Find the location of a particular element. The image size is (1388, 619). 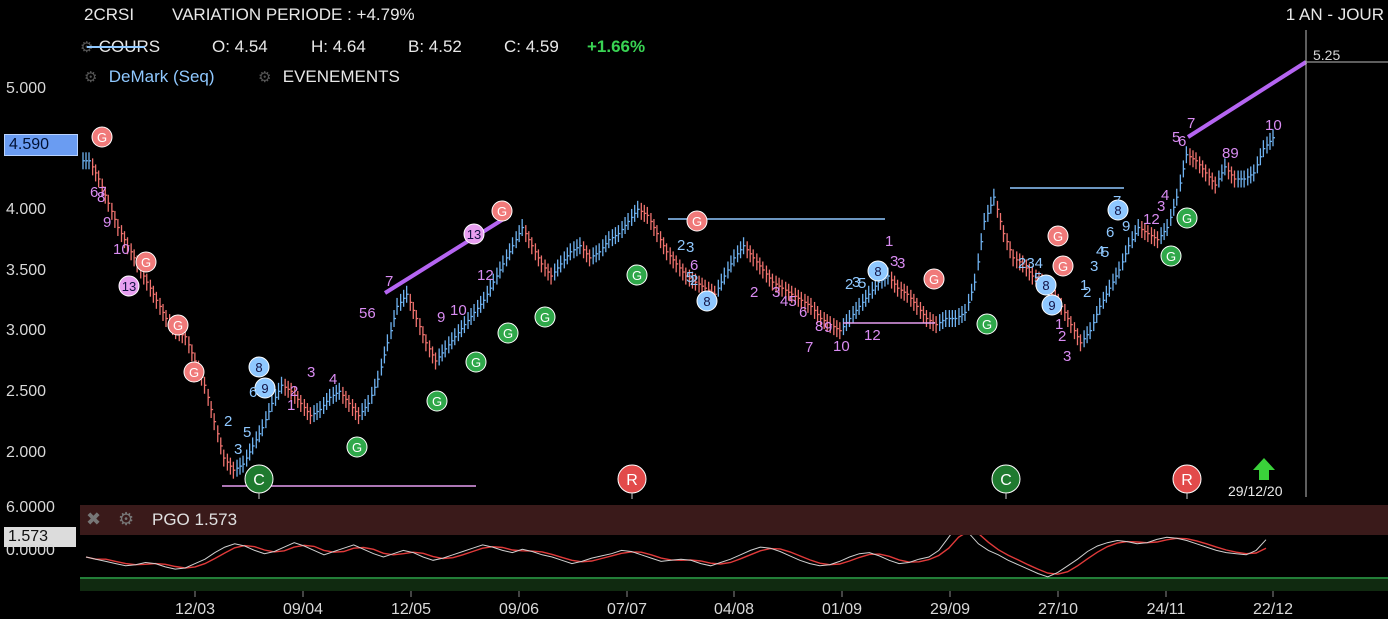

period-selector: 1 AN - JOUR is located at coordinates (1334, 14).